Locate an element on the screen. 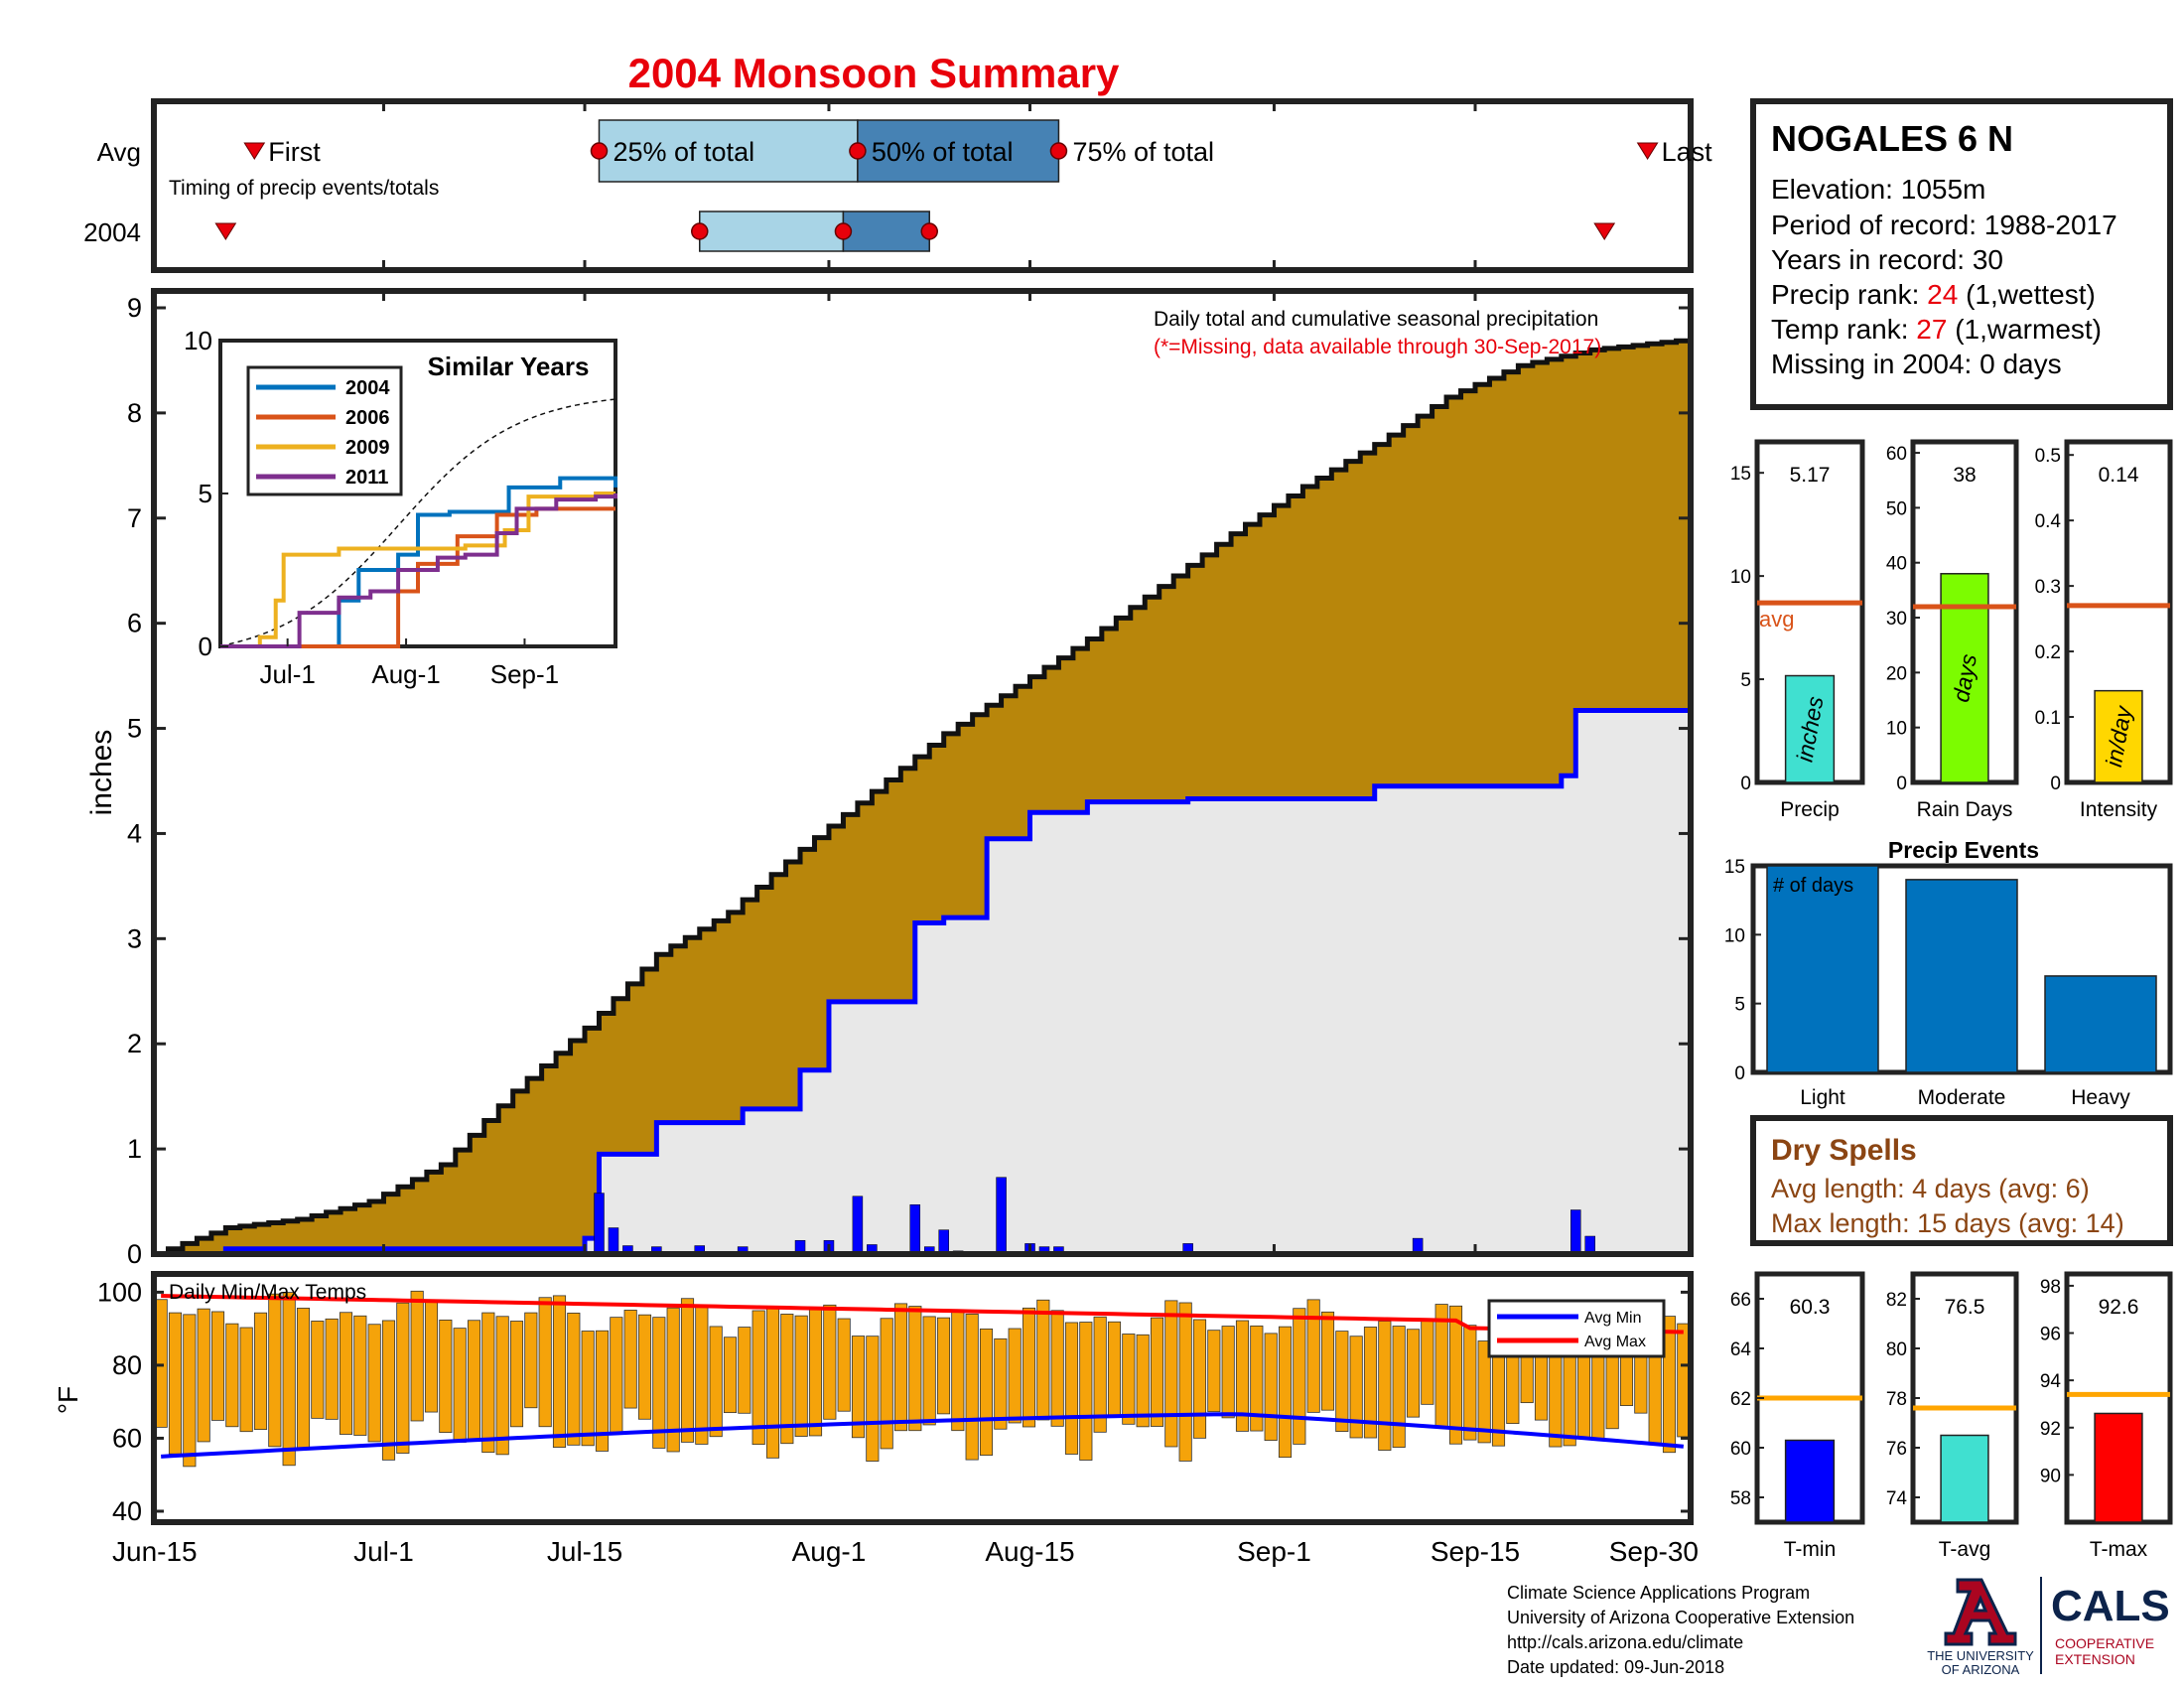 This screenshot has height=1688, width=2184. station-missing: Missing in 2004: 0 days is located at coordinates (1916, 364).